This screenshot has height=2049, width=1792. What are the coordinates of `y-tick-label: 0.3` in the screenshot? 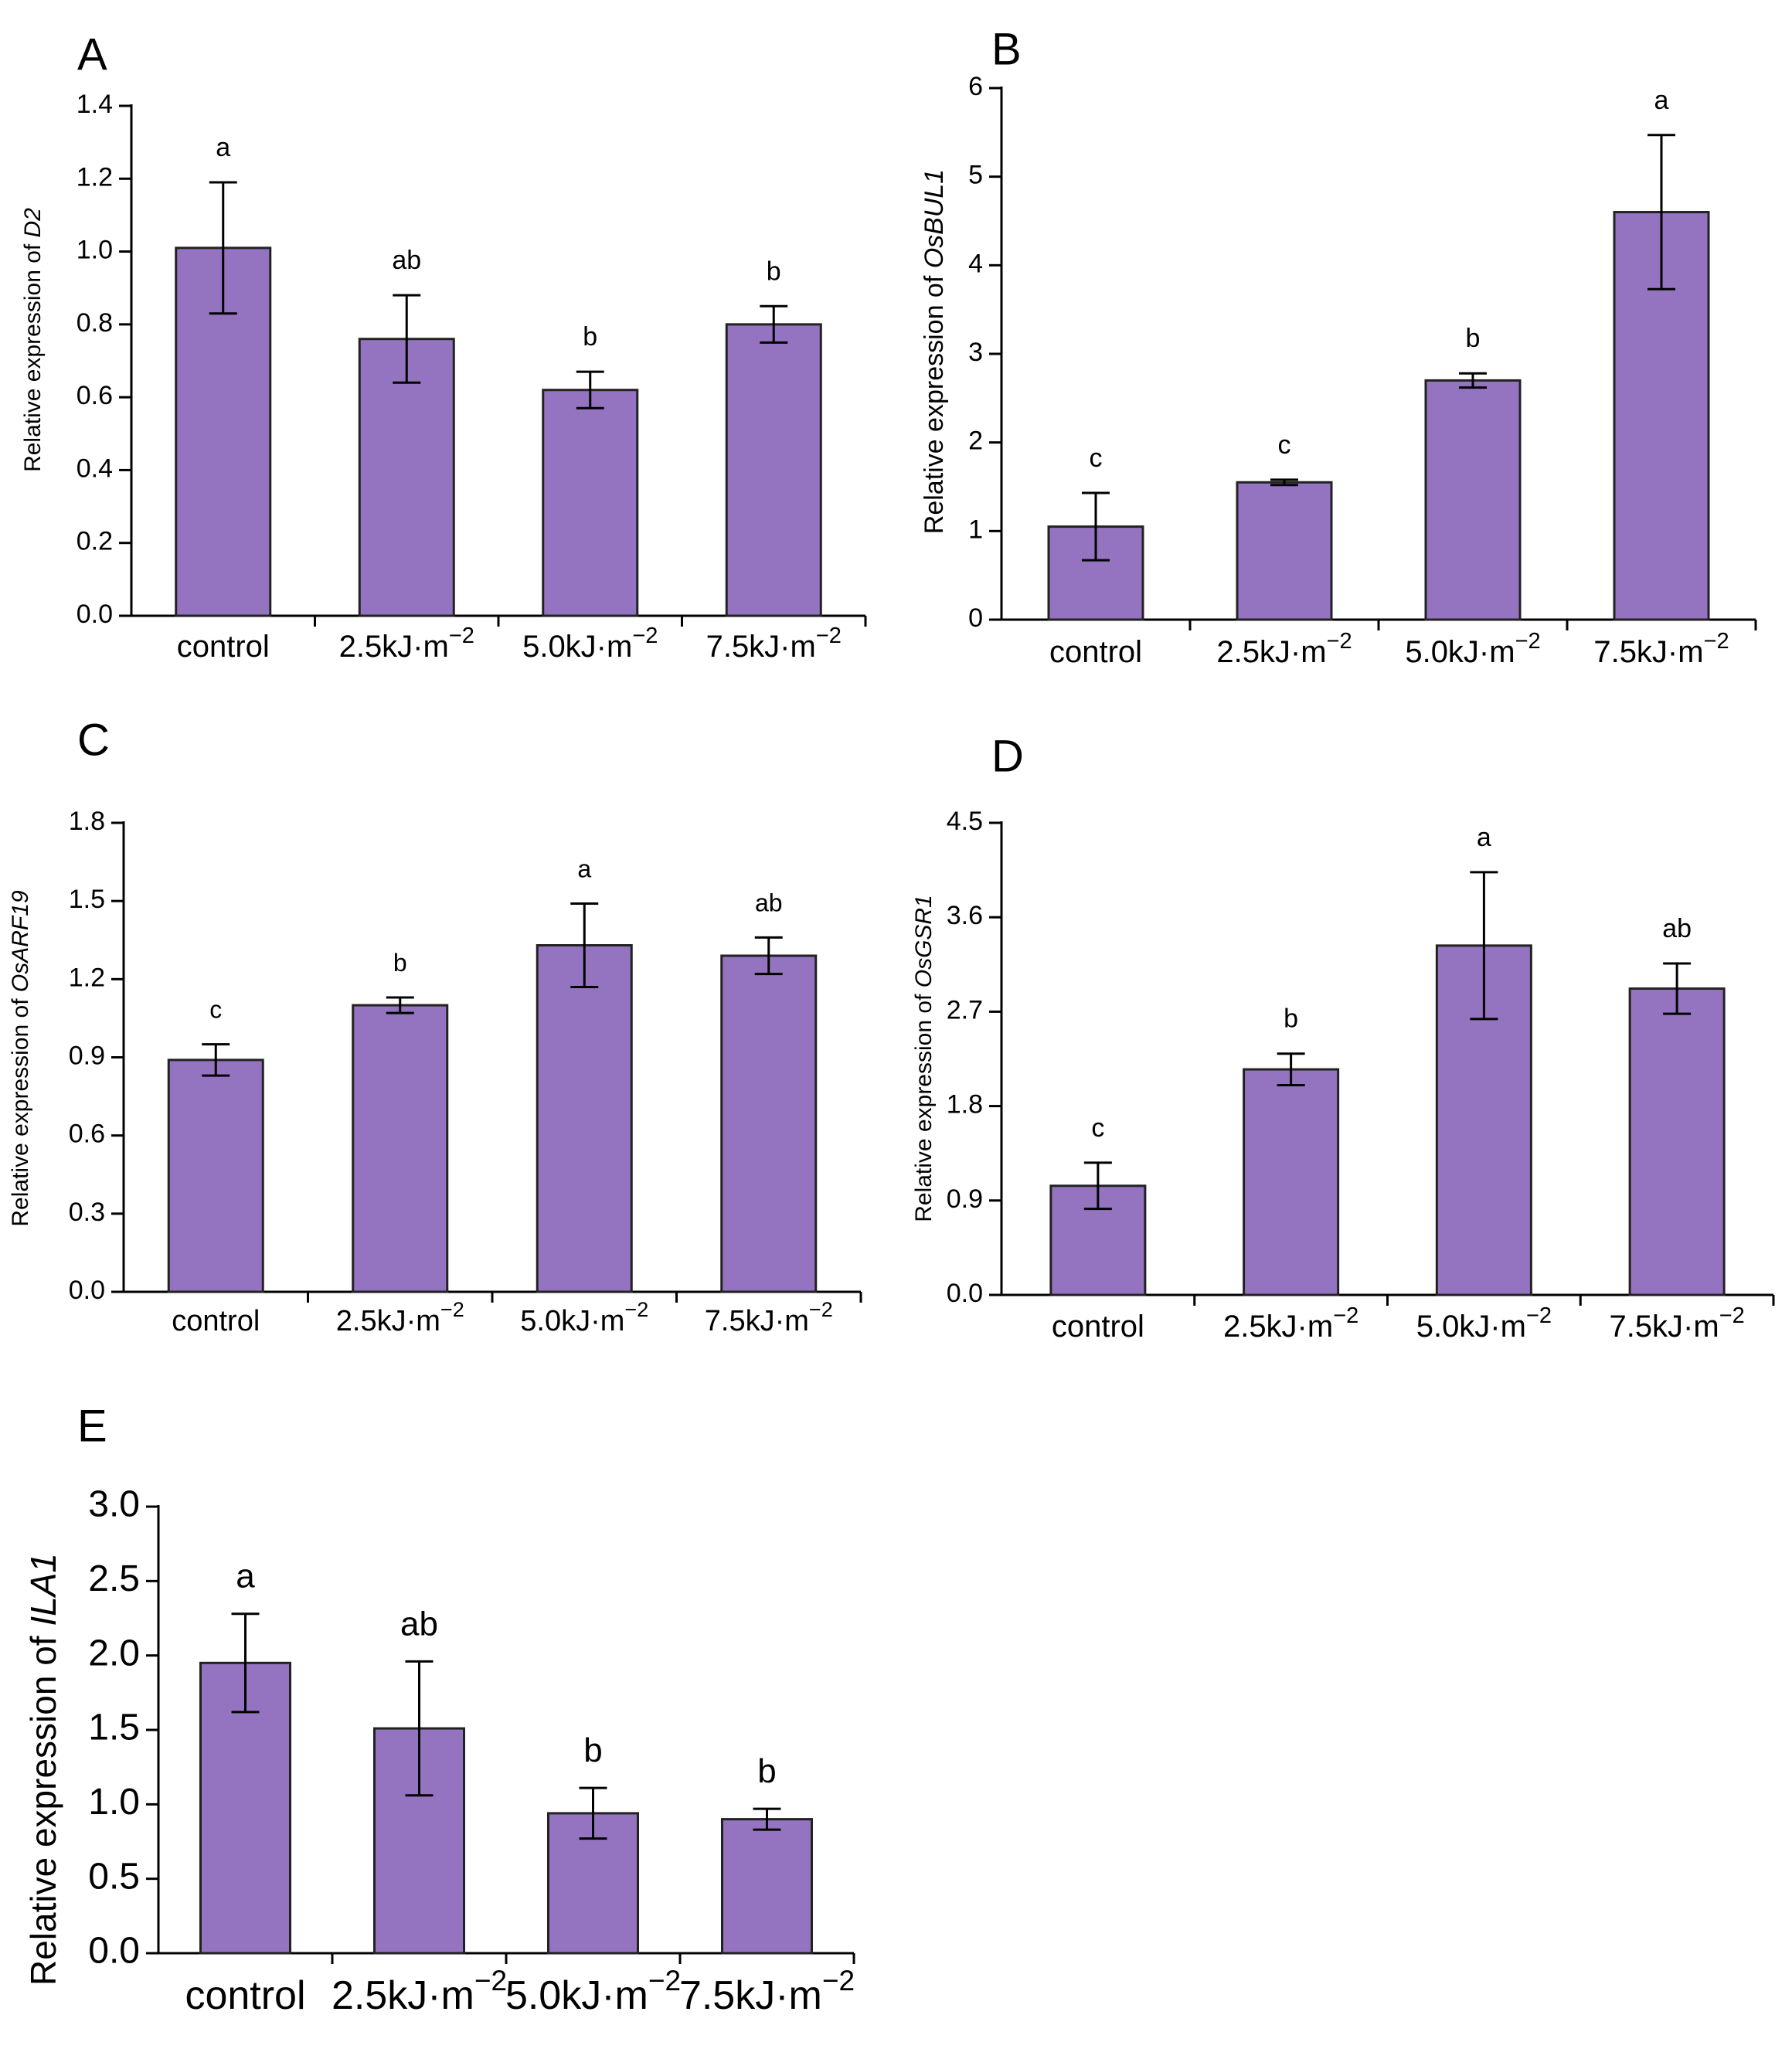 It's located at (87, 1212).